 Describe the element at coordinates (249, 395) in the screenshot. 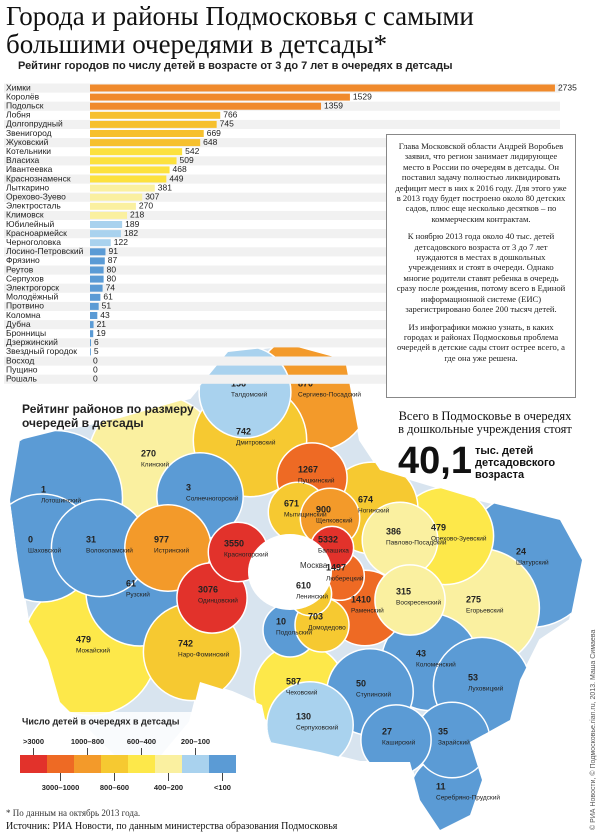

I see `region-name: Талдомский` at that location.